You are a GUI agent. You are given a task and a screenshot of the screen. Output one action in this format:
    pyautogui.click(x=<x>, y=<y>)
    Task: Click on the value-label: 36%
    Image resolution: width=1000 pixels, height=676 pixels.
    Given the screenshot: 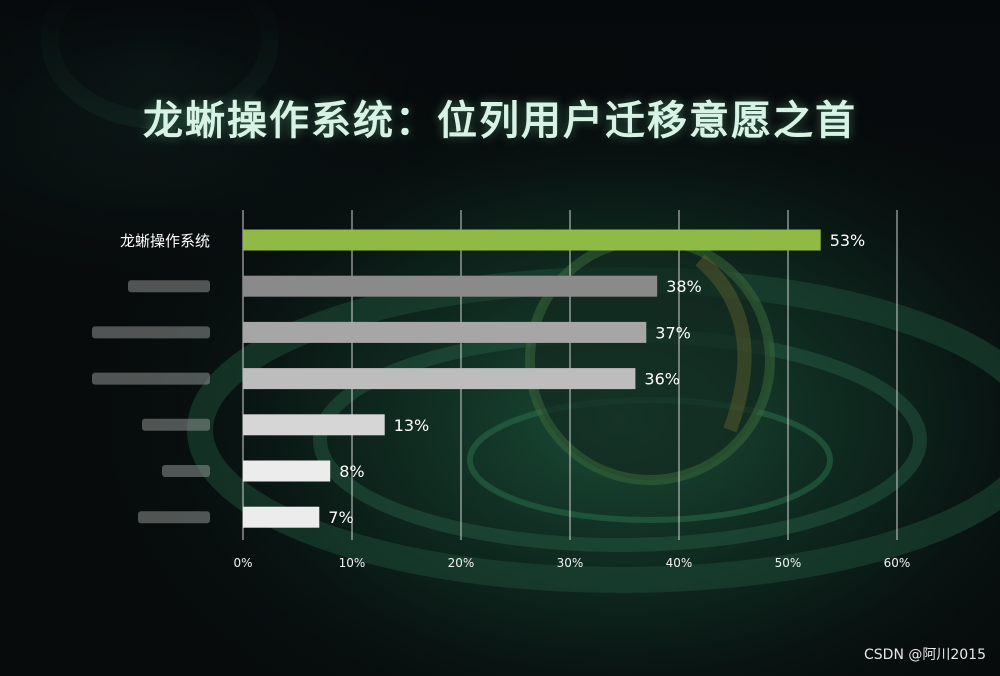 What is the action you would take?
    pyautogui.click(x=662, y=379)
    